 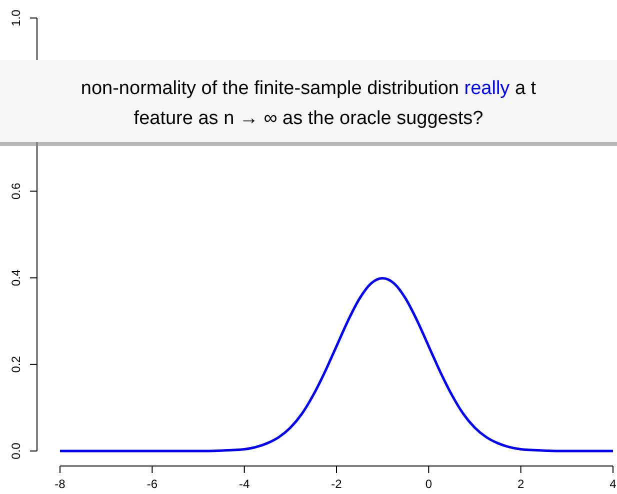 I want to click on y-tick-label: 1.0, so click(x=16, y=17).